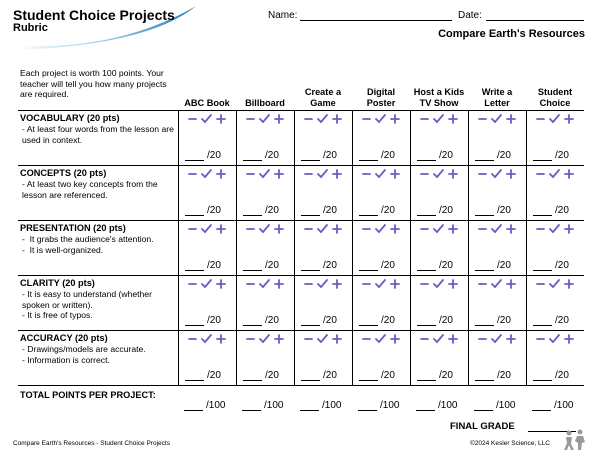 The height and width of the screenshot is (458, 598). I want to click on column-header: Create a Game, so click(323, 97).